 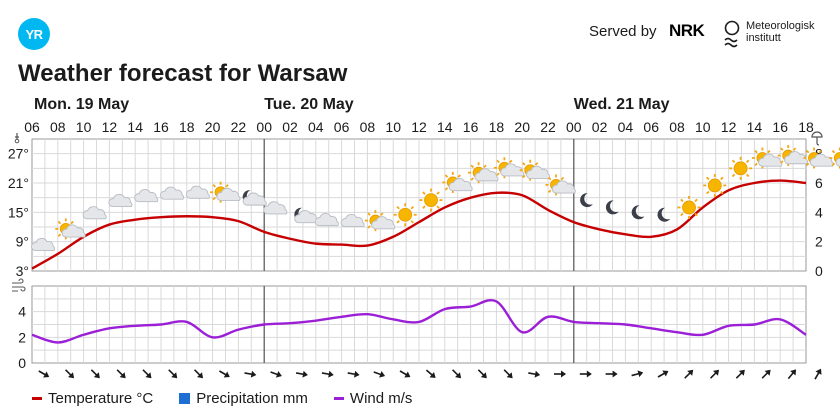 I want to click on temp-tick-label: 3°, so click(x=22, y=271).